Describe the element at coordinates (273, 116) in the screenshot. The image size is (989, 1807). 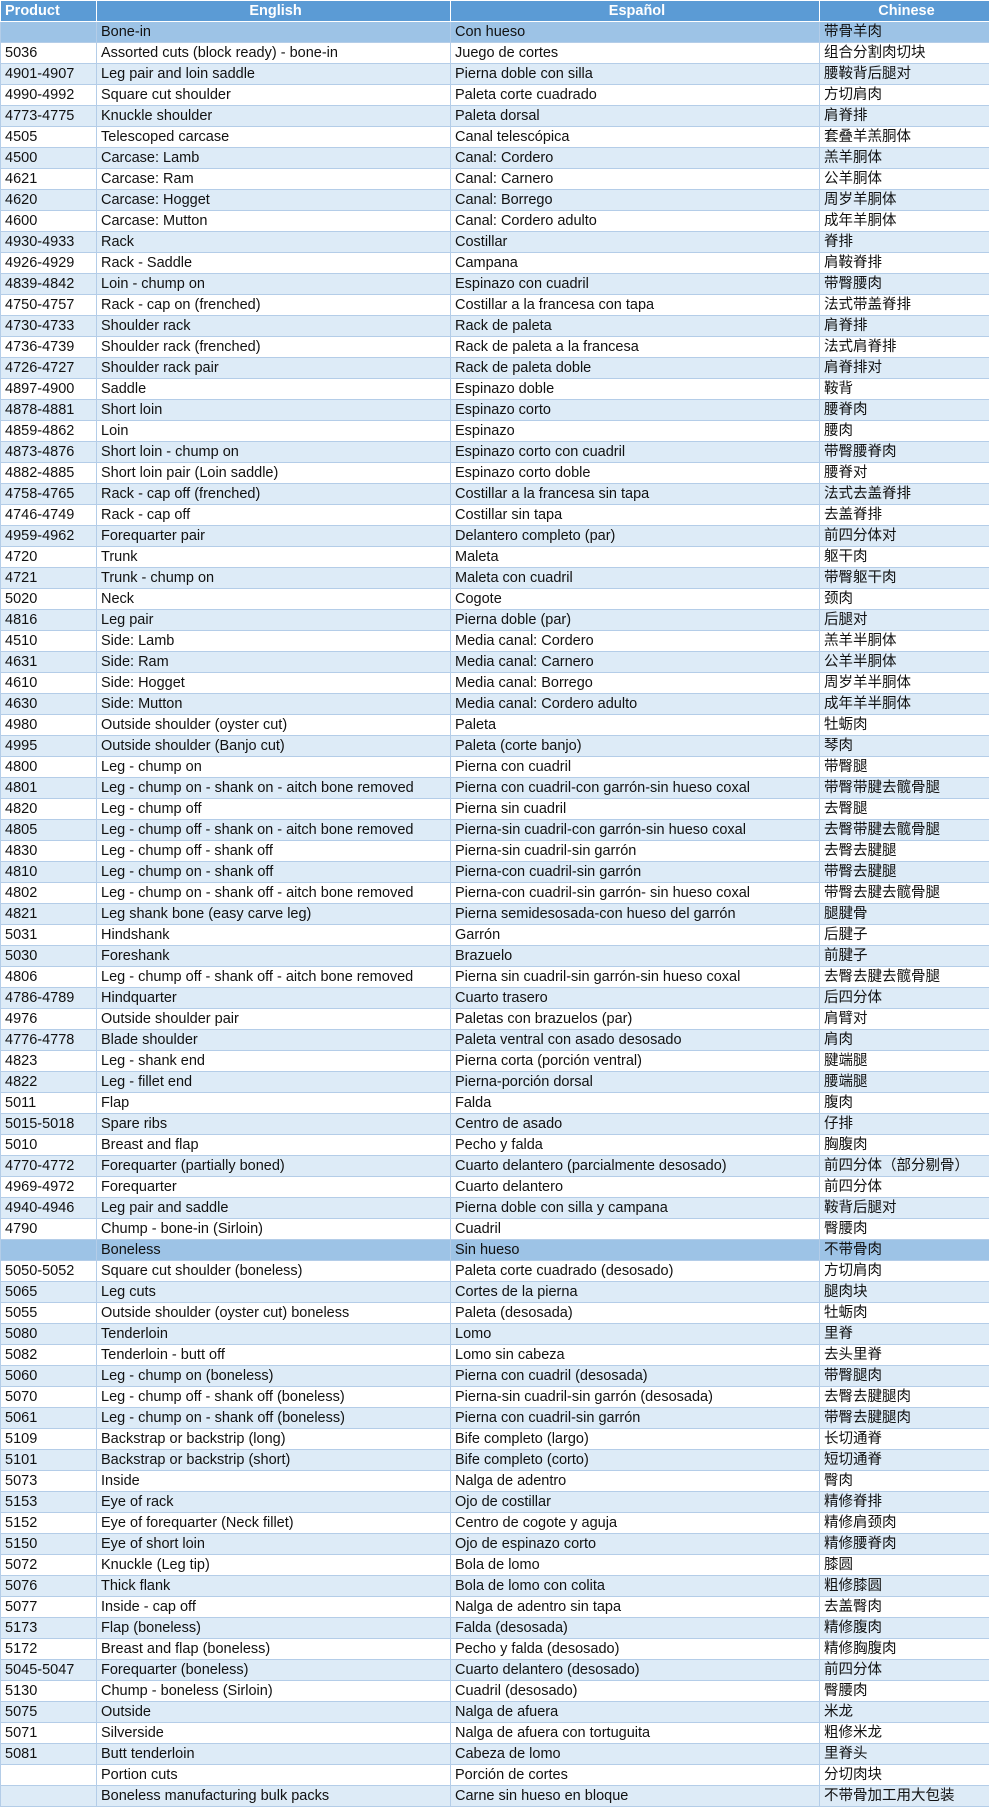
I see `cell: Knuckle shoulder` at that location.